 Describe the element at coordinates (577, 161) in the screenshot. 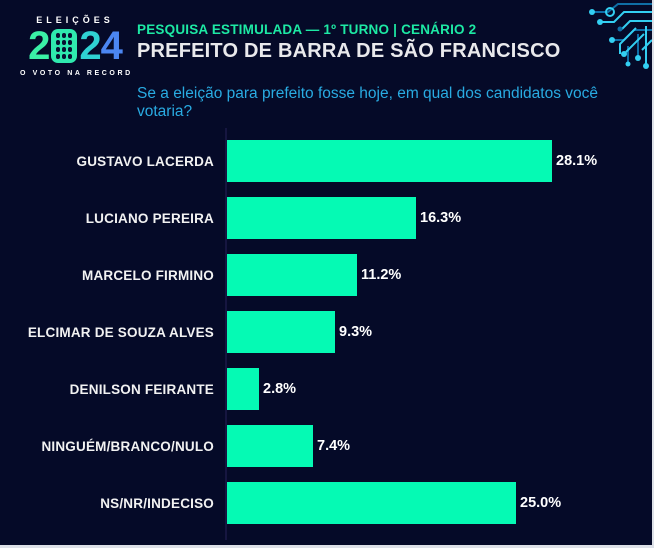

I see `value-label: 28.1%` at that location.